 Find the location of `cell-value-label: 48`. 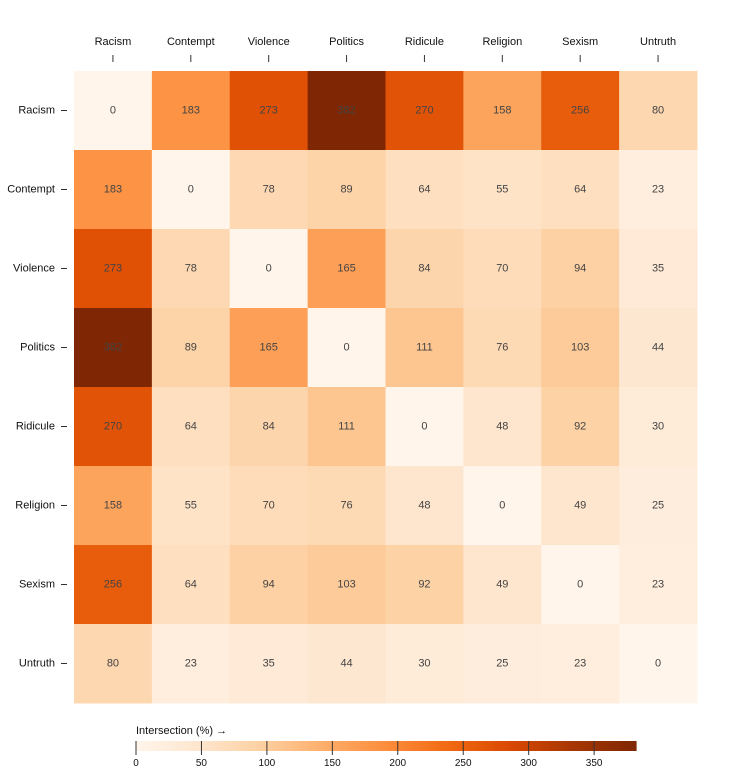

cell-value-label: 48 is located at coordinates (424, 506).